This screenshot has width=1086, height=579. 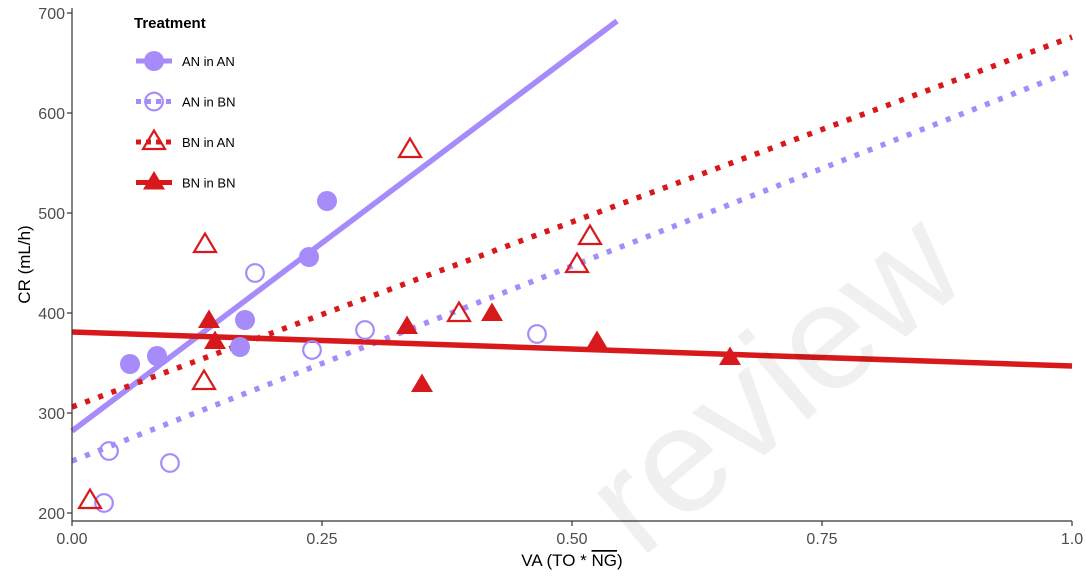 I want to click on legend-label: AN in AN, so click(x=208, y=61).